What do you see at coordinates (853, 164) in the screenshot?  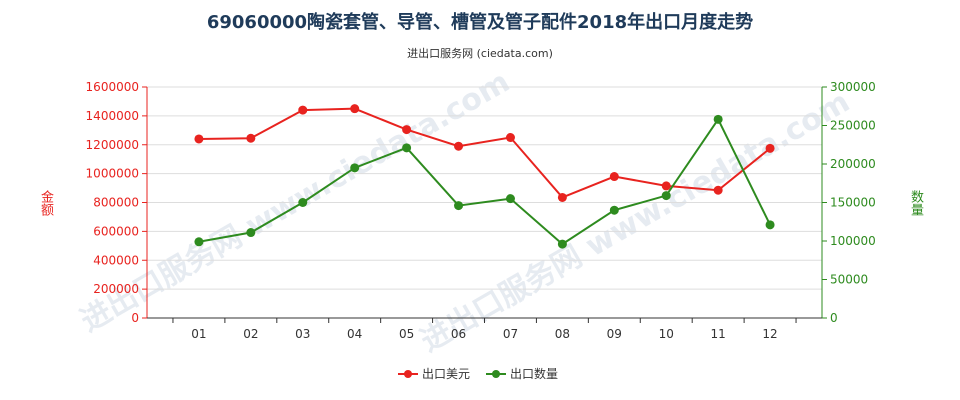 I see `right-tick-label: 200000` at bounding box center [853, 164].